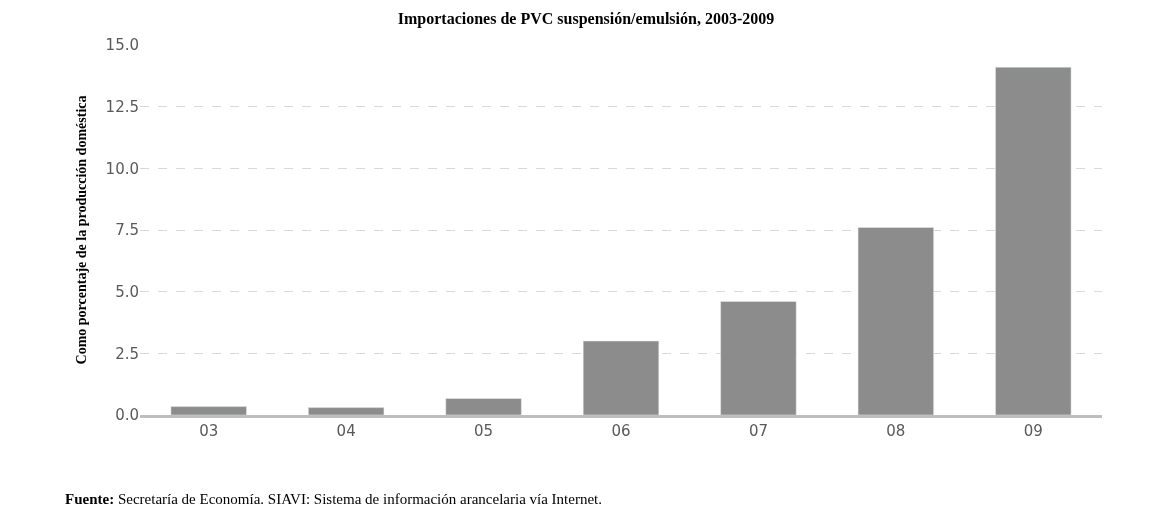 This screenshot has height=510, width=1172. I want to click on x-tick-label: 04, so click(346, 431).